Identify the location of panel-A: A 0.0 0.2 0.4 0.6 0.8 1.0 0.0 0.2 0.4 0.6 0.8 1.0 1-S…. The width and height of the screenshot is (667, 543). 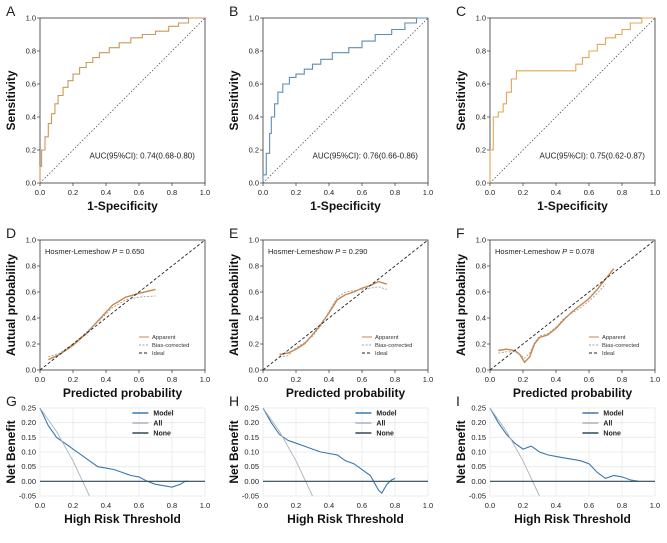
(107, 108).